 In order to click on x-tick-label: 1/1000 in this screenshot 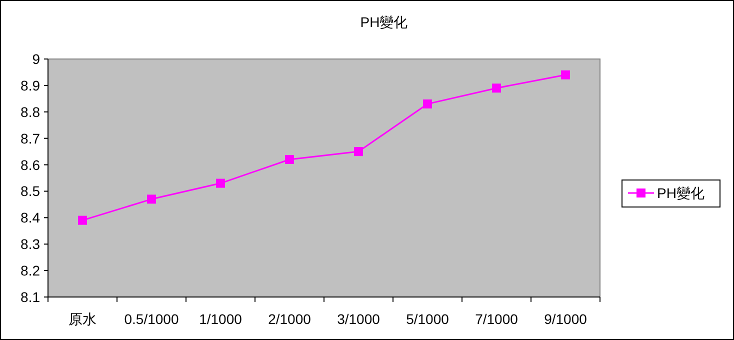, I will do `click(220, 319)`.